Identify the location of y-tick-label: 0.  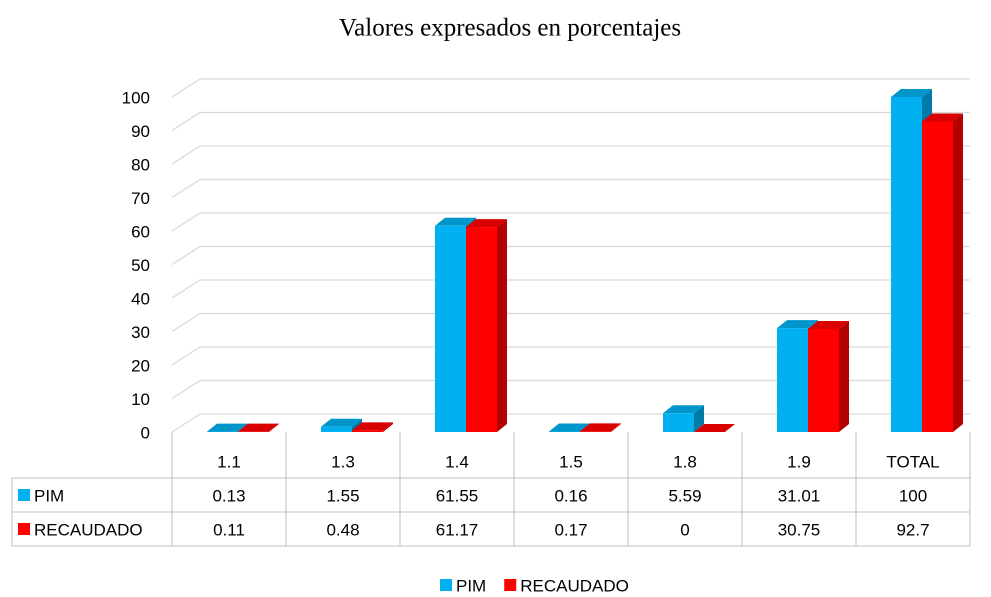
(145, 432).